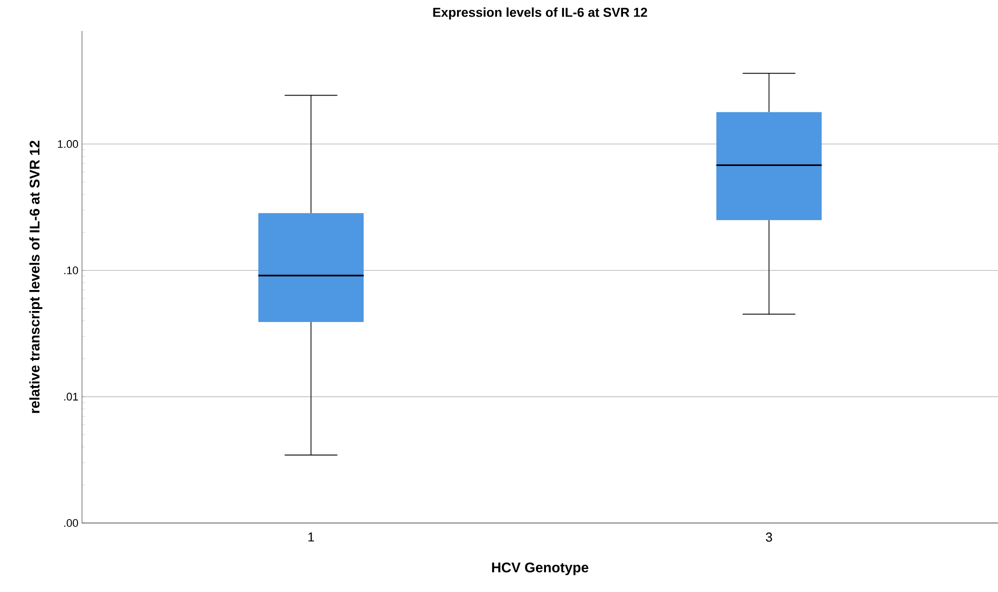 The height and width of the screenshot is (592, 998). Describe the element at coordinates (769, 537) in the screenshot. I see `x-tick-label: 3` at that location.